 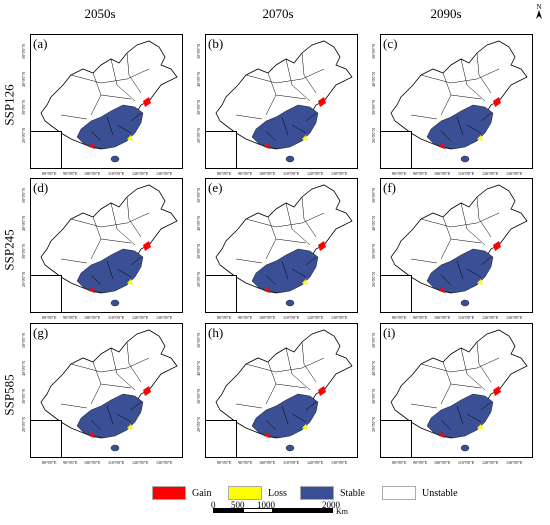 I want to click on scale-bar, so click(x=273, y=510).